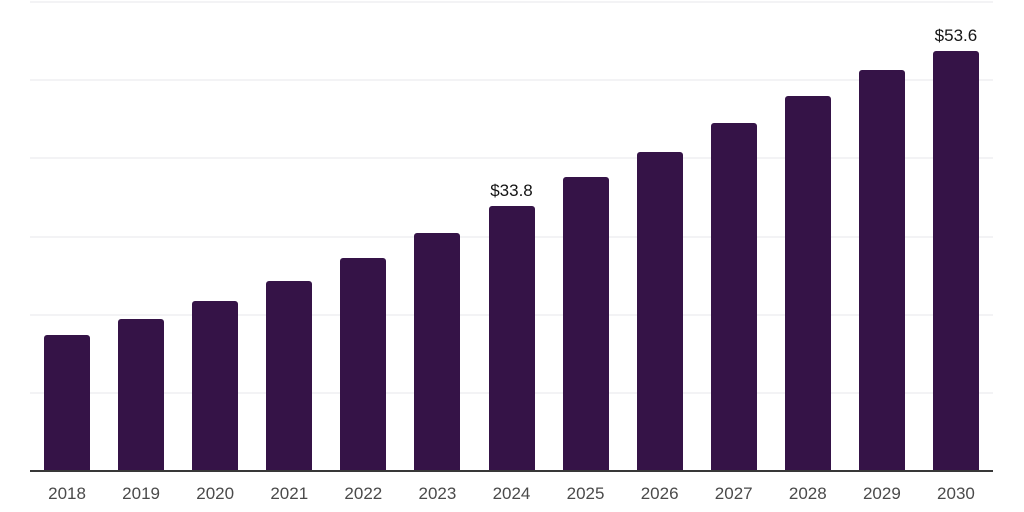 This screenshot has width=1024, height=512. What do you see at coordinates (215, 385) in the screenshot?
I see `bar-2020` at bounding box center [215, 385].